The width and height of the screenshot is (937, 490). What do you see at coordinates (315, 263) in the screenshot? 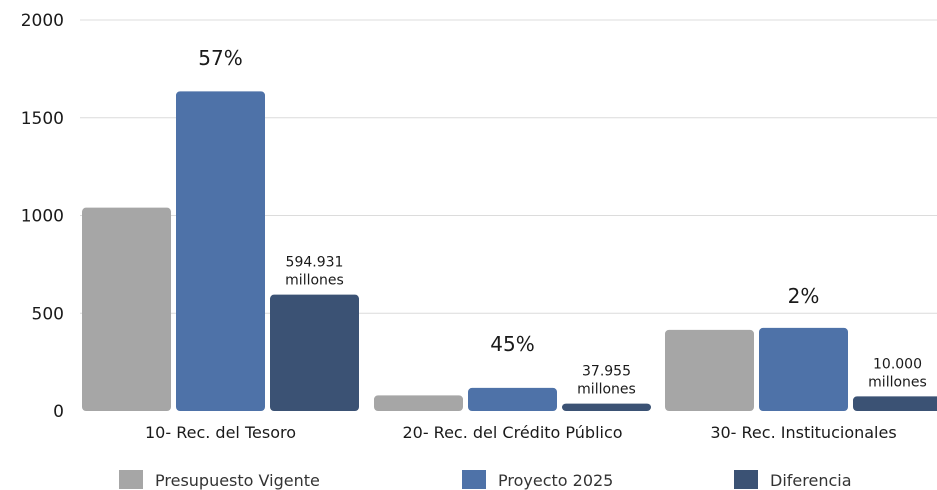
I see `difference-value-label: 594.931` at bounding box center [315, 263].